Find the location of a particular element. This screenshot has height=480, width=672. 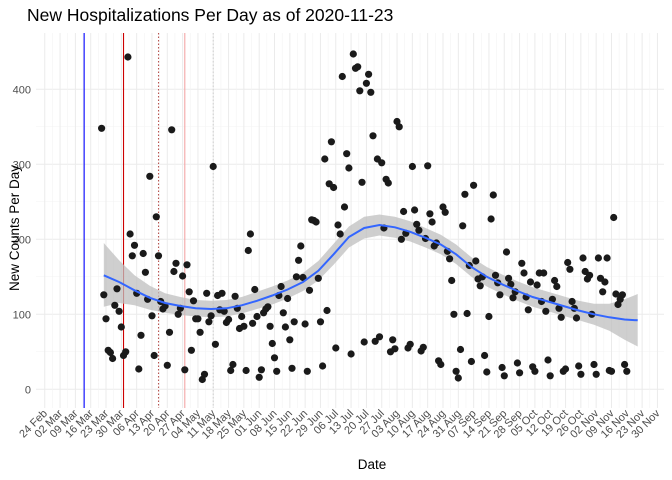

y-tick-label: 200 is located at coordinates (22, 240).